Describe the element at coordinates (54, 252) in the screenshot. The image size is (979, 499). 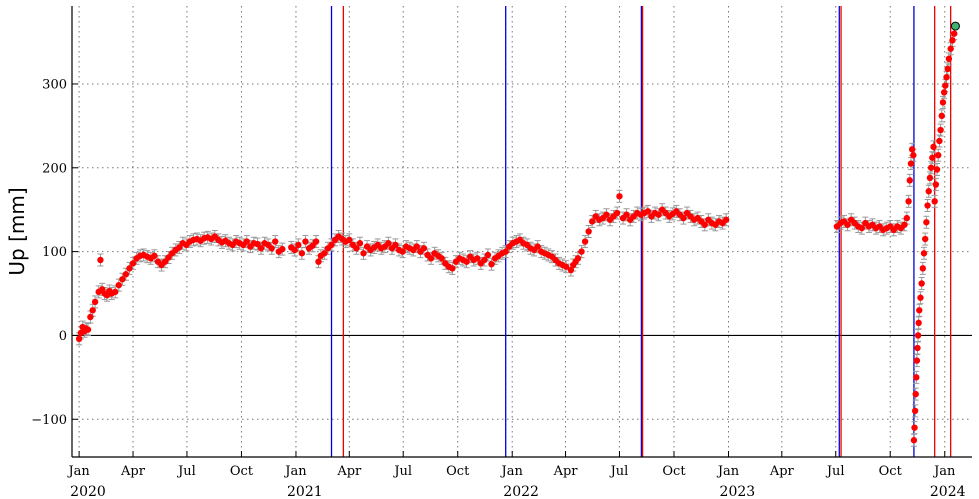
I see `y-tick-label: 100` at that location.